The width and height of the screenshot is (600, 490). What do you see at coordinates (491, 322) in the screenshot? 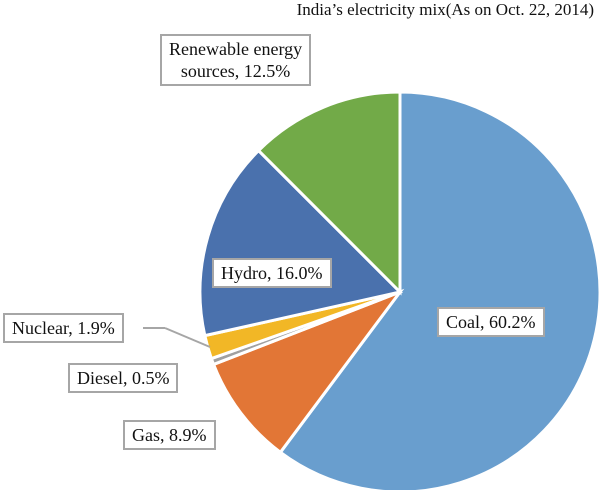
I see `label-coal: Coal, 60.2%` at bounding box center [491, 322].